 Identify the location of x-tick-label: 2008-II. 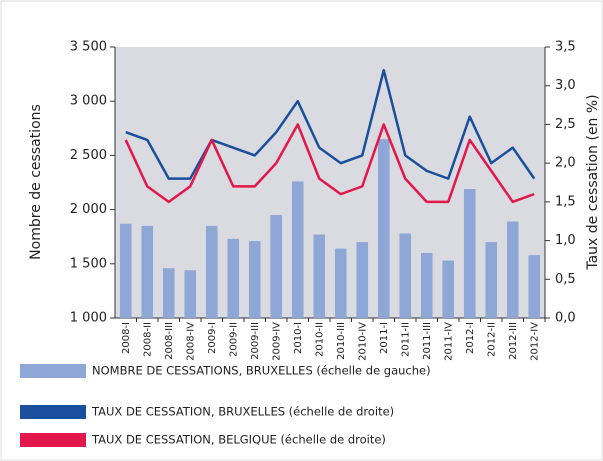
(147, 339).